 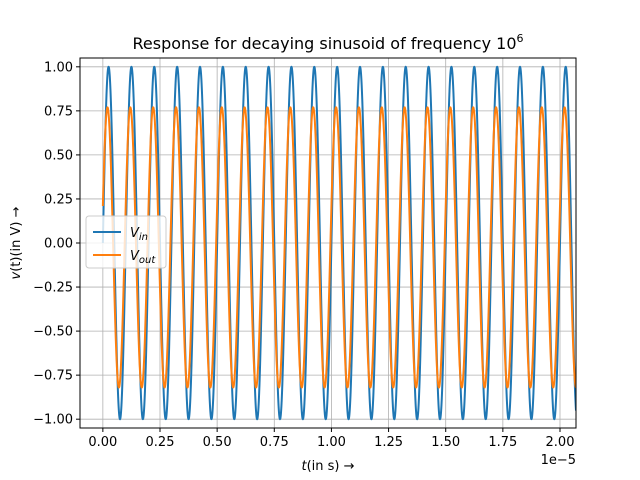 I want to click on y-tick-label: 0.50, so click(x=58, y=155).